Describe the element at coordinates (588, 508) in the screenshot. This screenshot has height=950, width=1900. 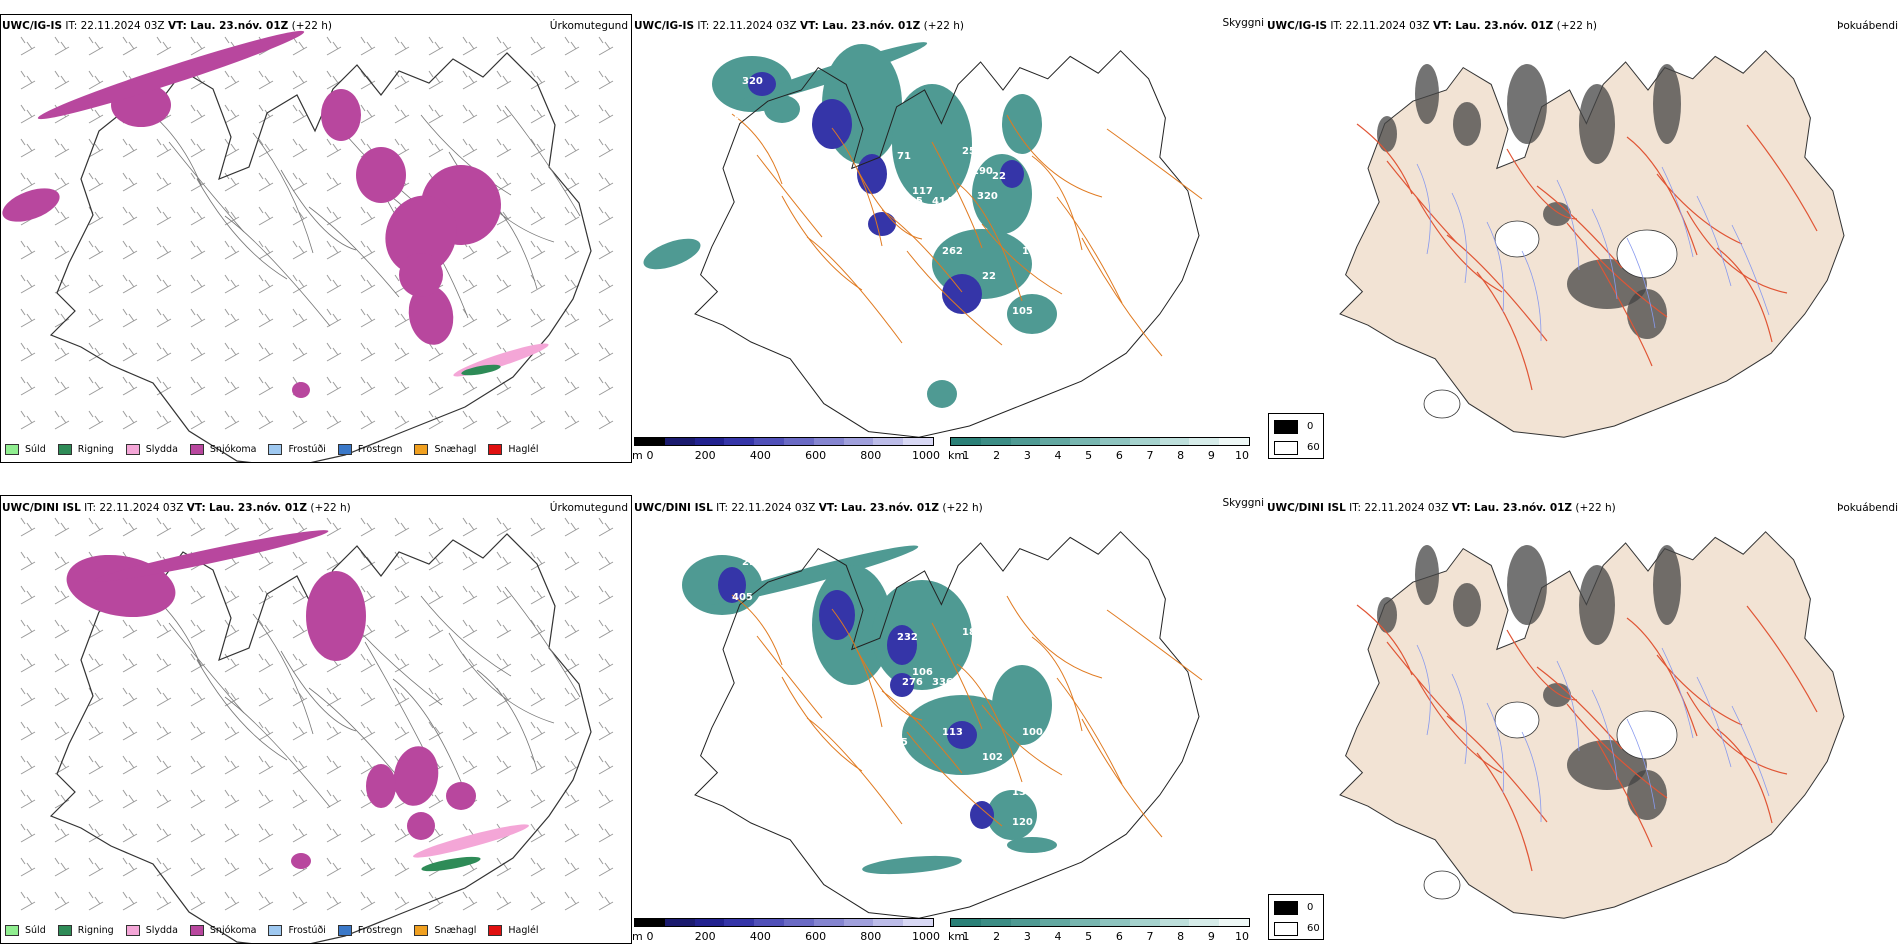
I see `ptype-title: Úrkomutegund` at that location.